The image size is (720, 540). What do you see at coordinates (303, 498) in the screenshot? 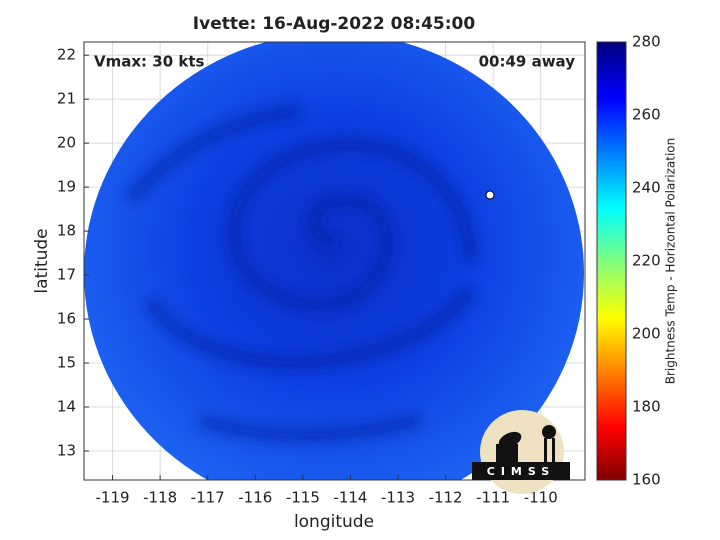
I see `x-tick-label: -115` at bounding box center [303, 498].